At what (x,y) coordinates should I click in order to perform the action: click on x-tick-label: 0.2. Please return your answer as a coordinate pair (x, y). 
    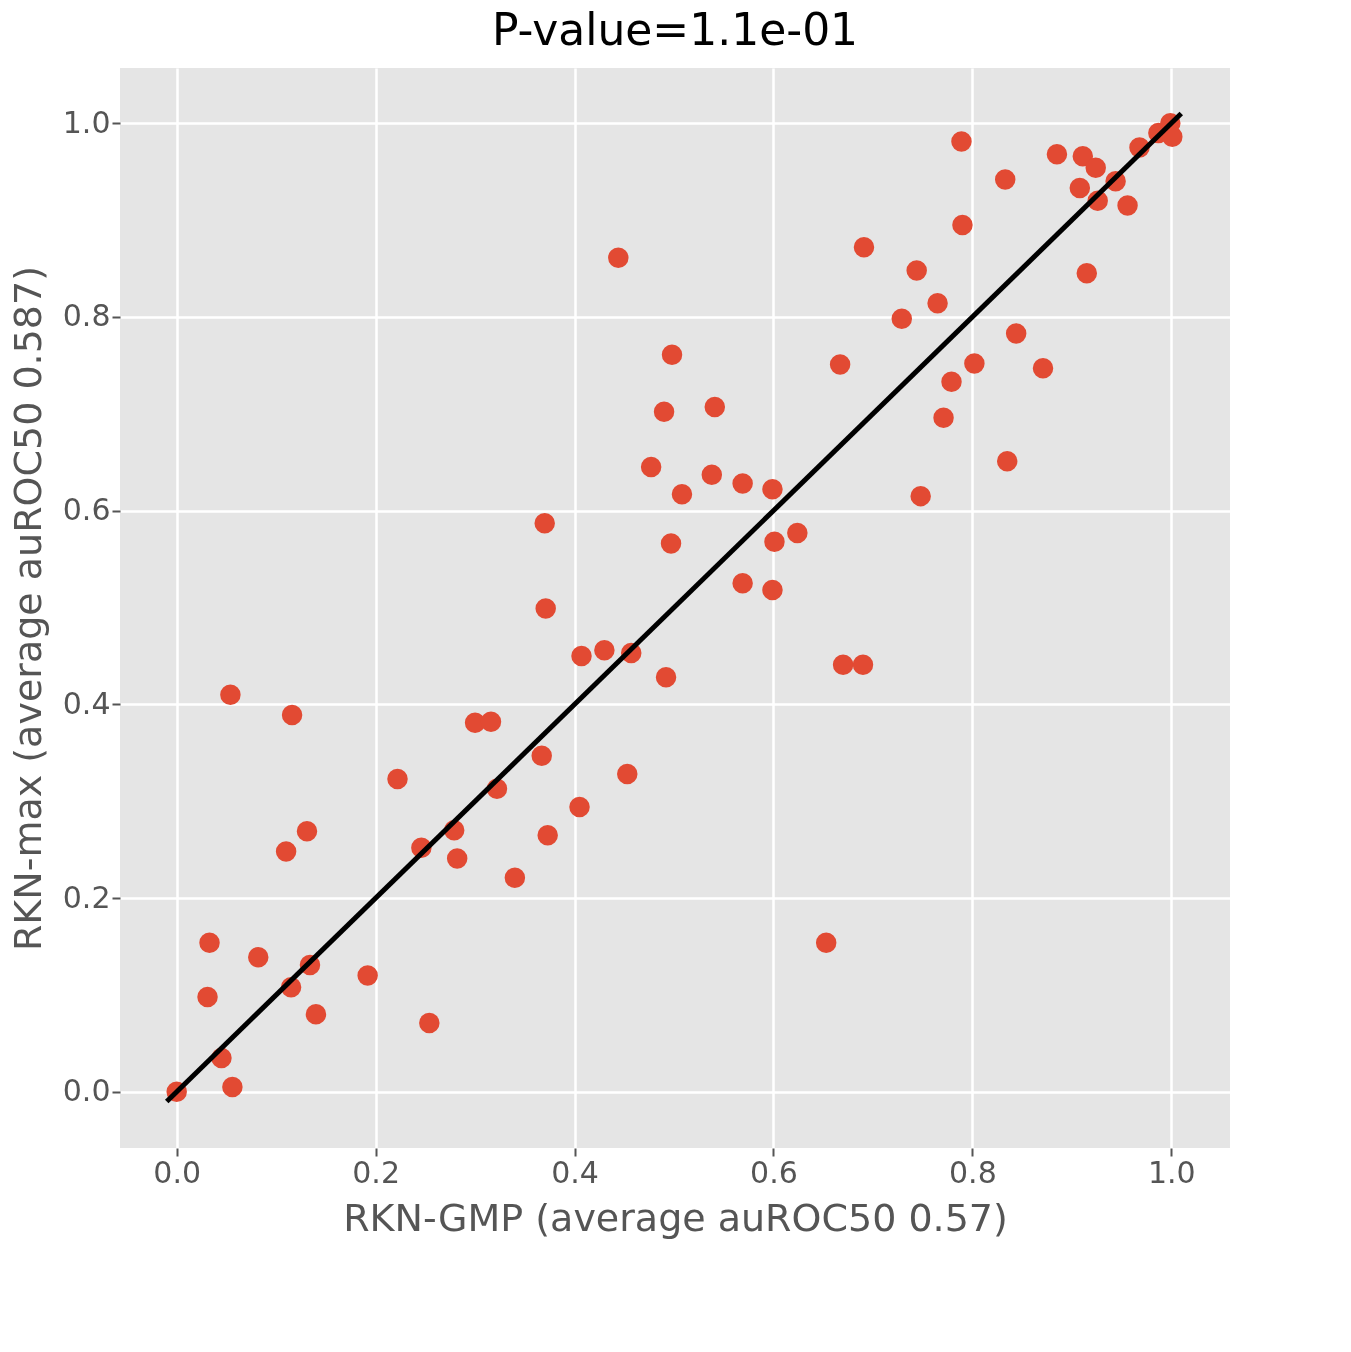
    Looking at the image, I should click on (376, 1172).